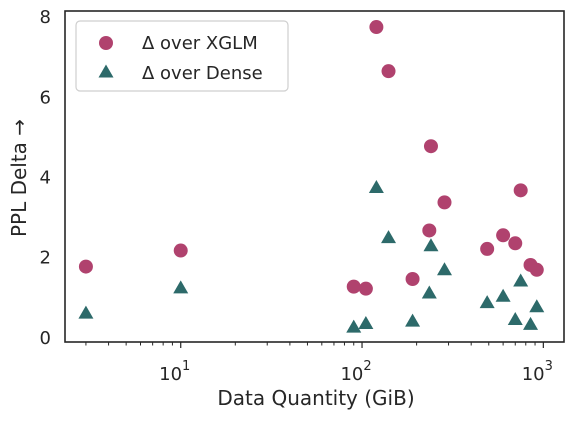  What do you see at coordinates (45, 17) in the screenshot?
I see `y-tick-label: 8` at bounding box center [45, 17].